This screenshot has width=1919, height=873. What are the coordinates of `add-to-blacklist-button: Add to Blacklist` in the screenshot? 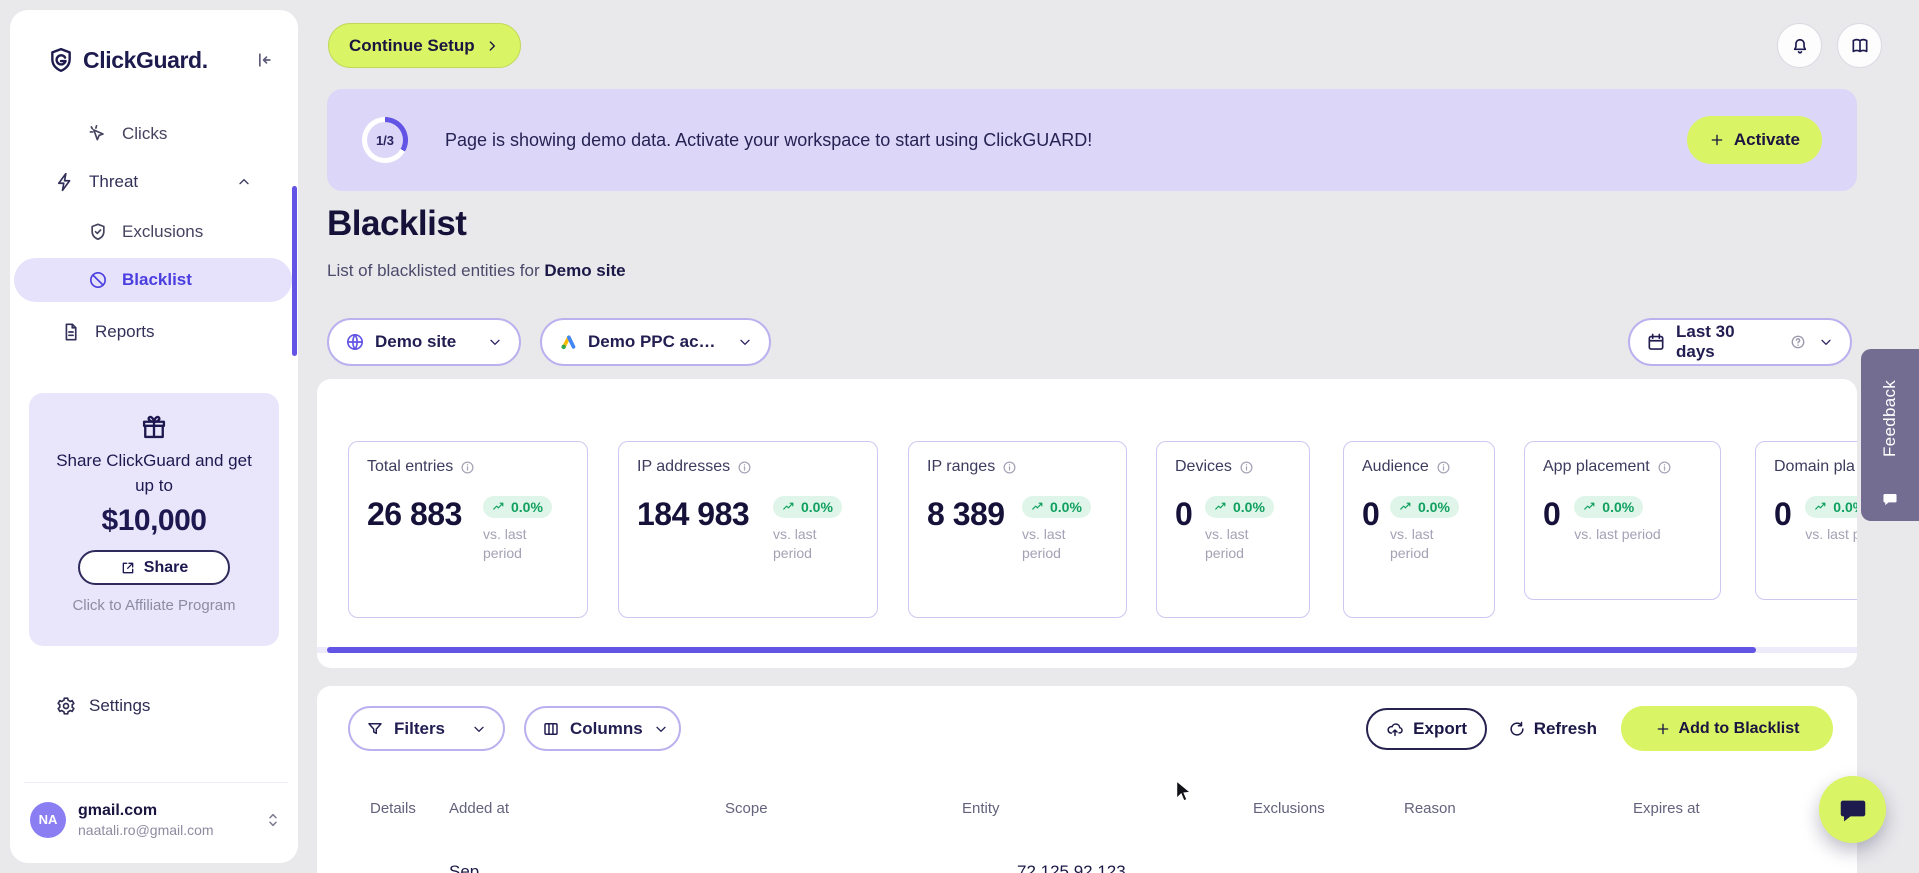 It's located at (1727, 728).